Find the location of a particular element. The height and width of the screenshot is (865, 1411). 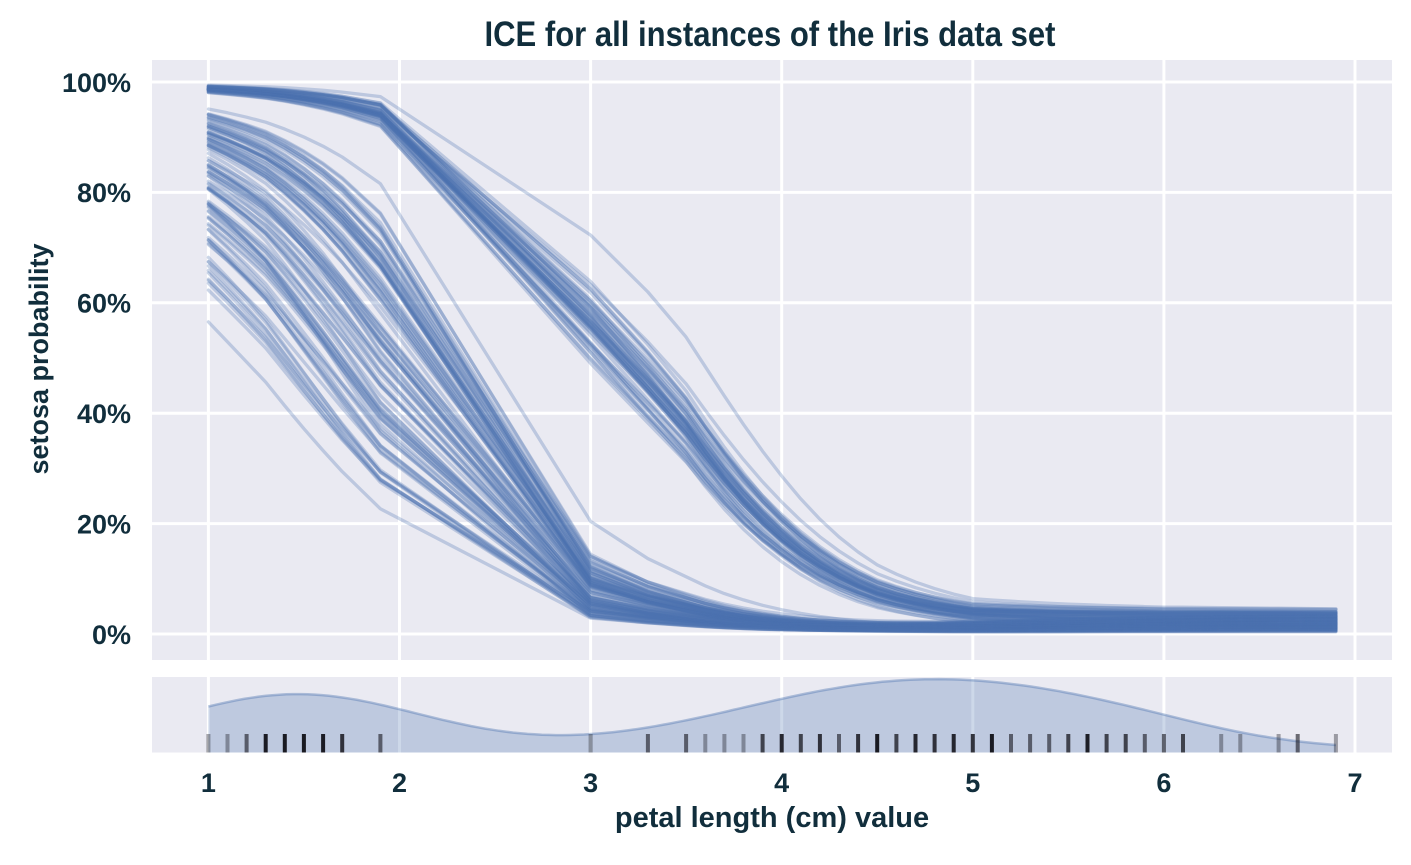

svg-text: setosa probability is located at coordinates (39, 358).